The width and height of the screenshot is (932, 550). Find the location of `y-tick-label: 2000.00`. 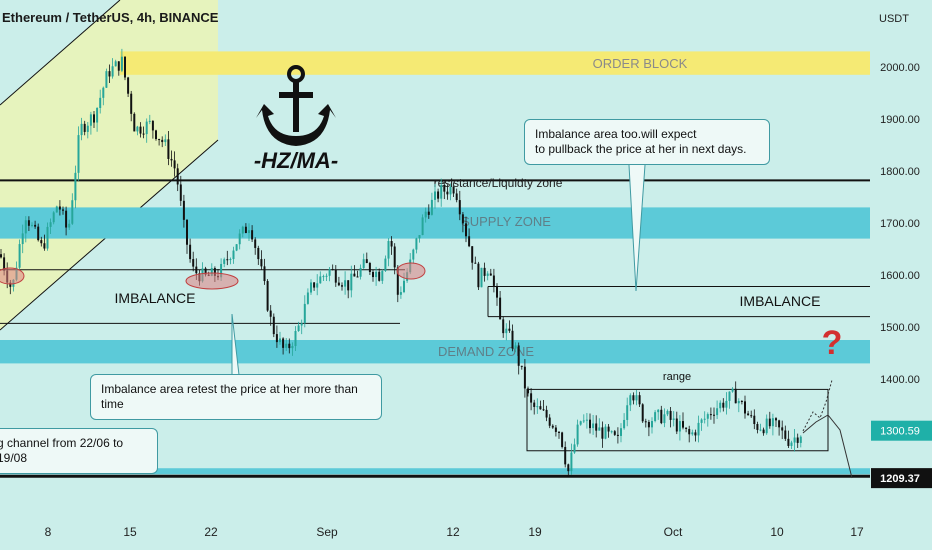

y-tick-label: 2000.00 is located at coordinates (900, 68).